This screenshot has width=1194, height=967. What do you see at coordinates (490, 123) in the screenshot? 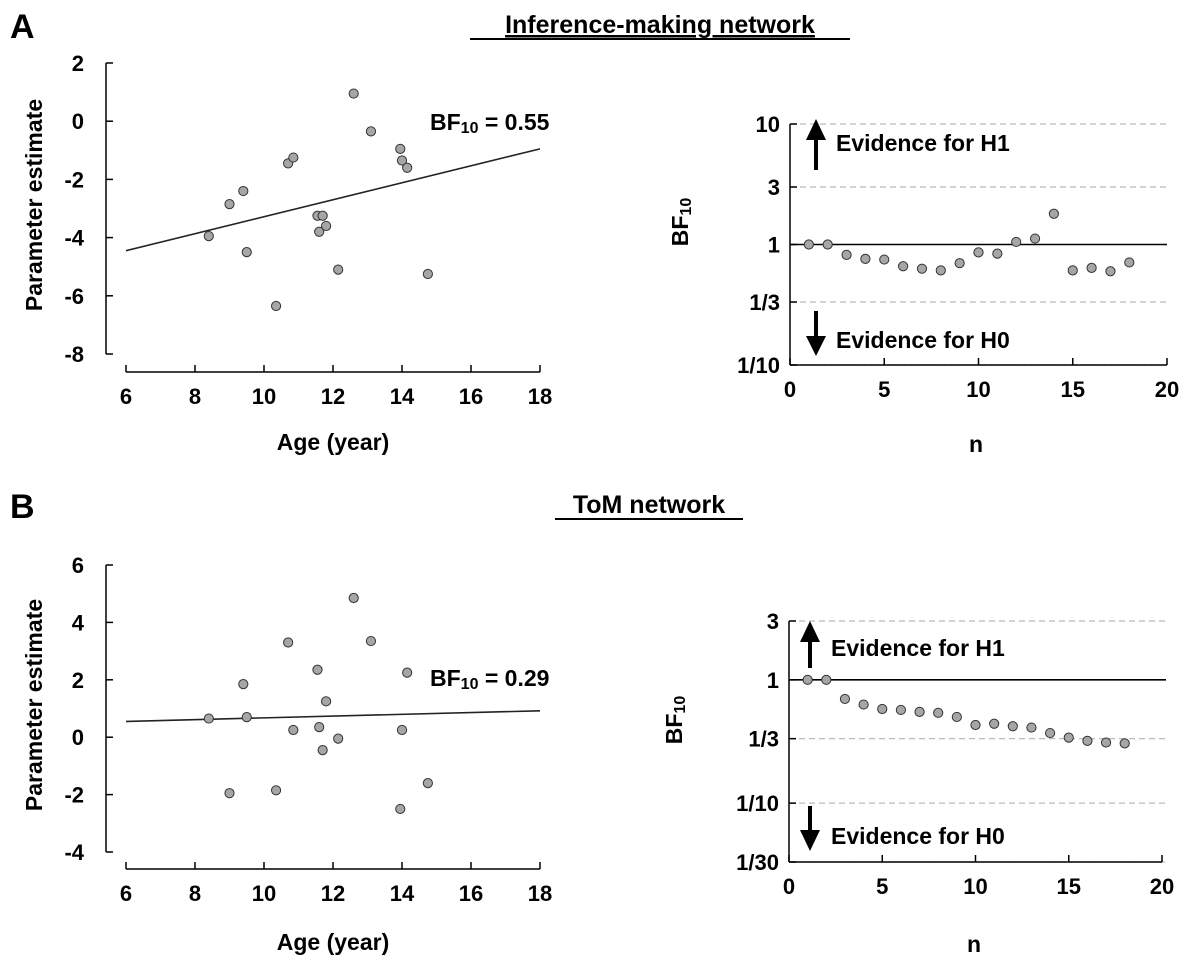
I see `scatter-a-bf-annotation: BF10 = 0.55` at bounding box center [490, 123].